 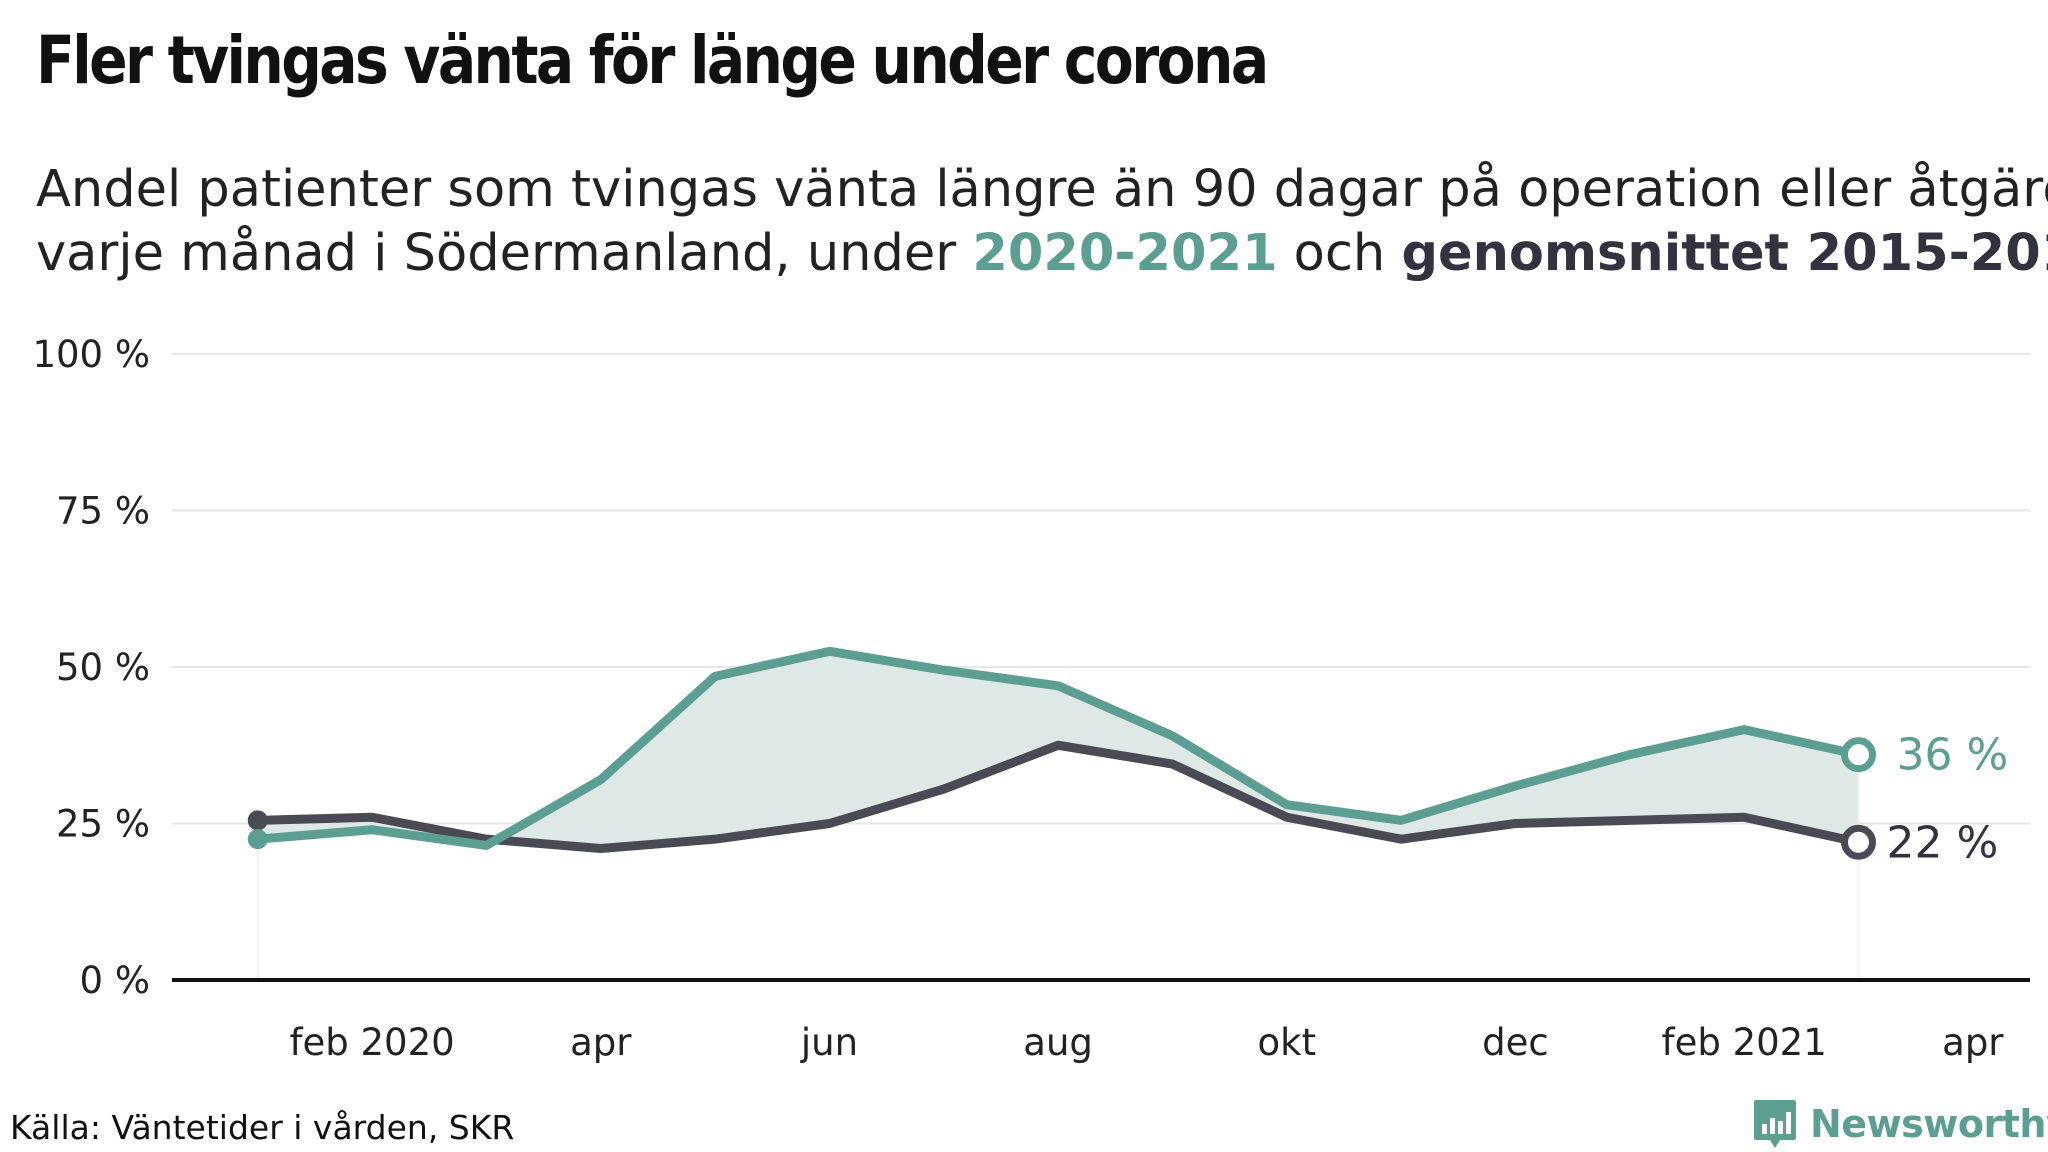 What do you see at coordinates (1942, 842) in the screenshot?
I see `average-series-end-label: 22 %` at bounding box center [1942, 842].